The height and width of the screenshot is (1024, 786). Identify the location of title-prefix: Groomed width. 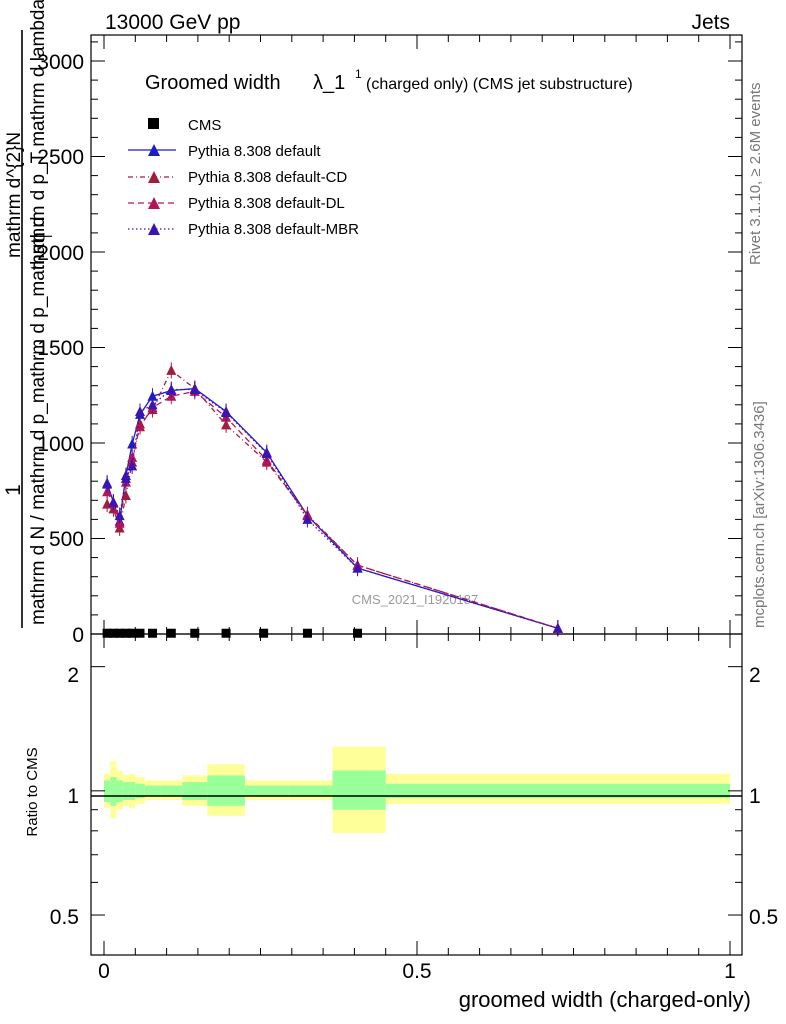
(213, 83).